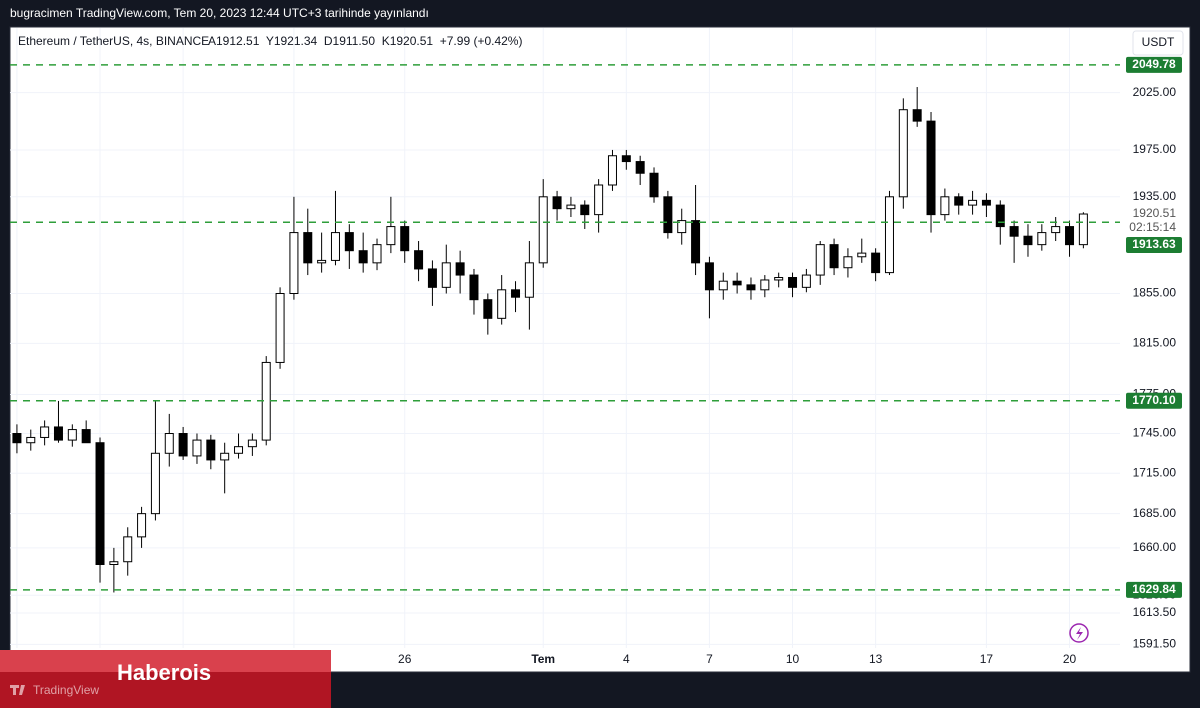  I want to click on alert-icon, so click(1079, 633).